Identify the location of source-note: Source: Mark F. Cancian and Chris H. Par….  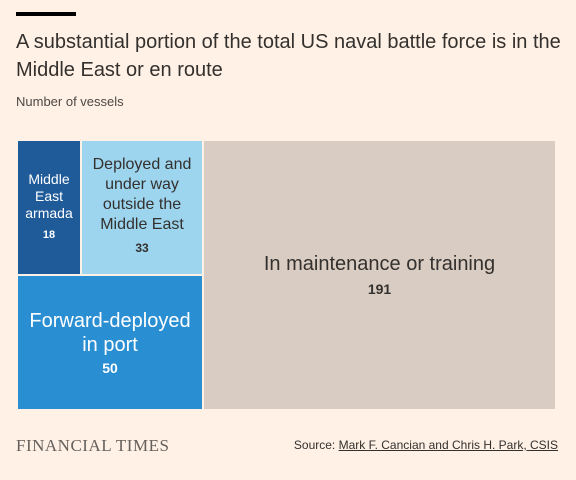
(426, 445).